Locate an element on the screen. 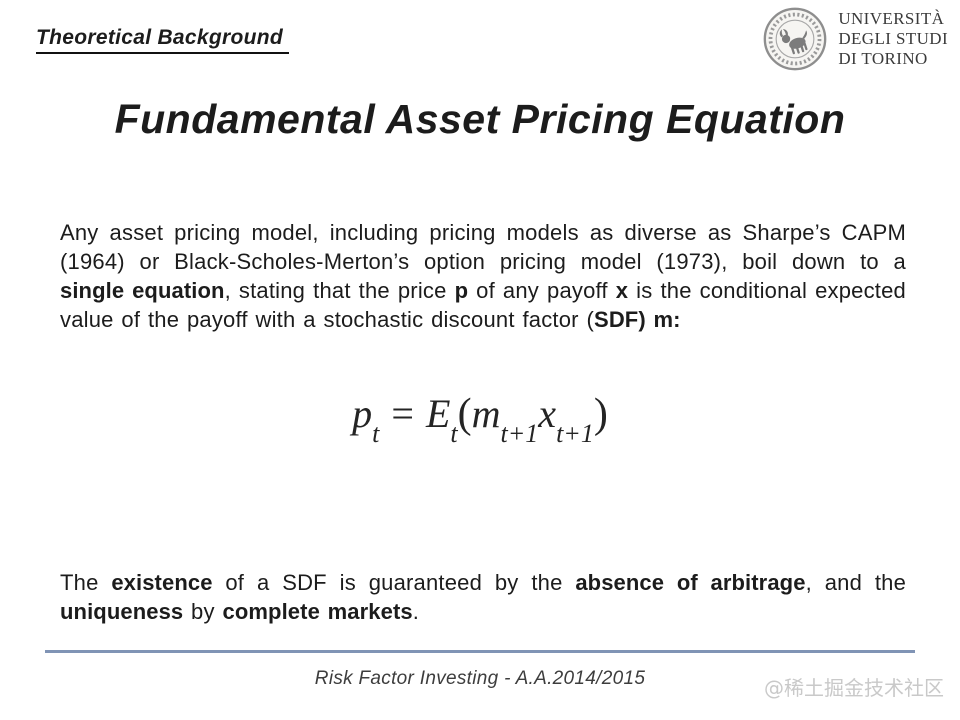  paragraph-bold-text: SDF) m: is located at coordinates (637, 319).